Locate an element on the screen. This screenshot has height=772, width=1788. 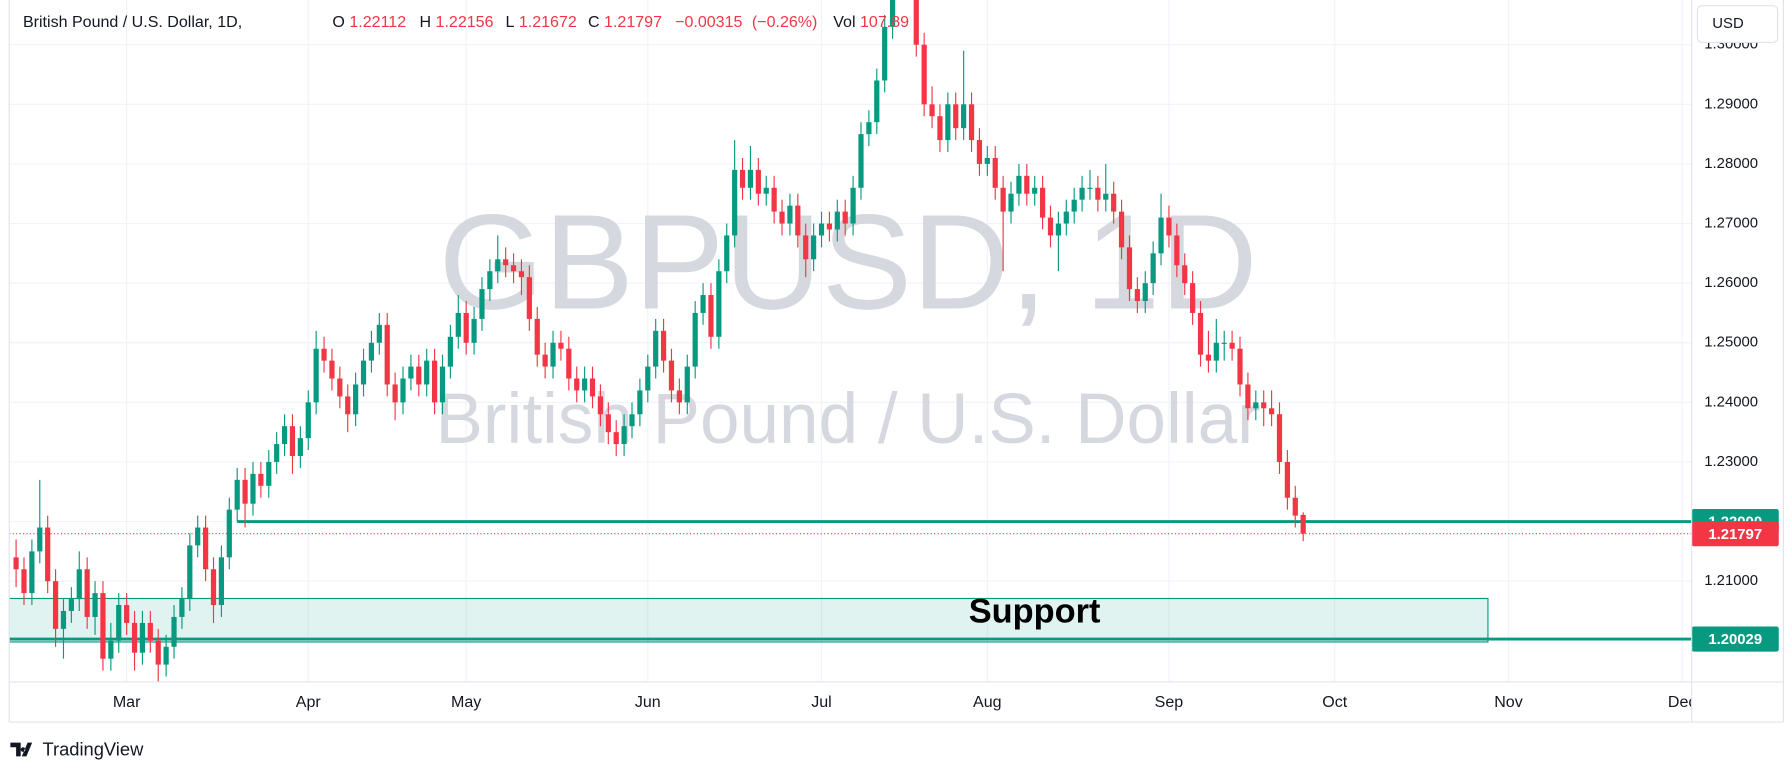
support-label: Support is located at coordinates (1035, 611).